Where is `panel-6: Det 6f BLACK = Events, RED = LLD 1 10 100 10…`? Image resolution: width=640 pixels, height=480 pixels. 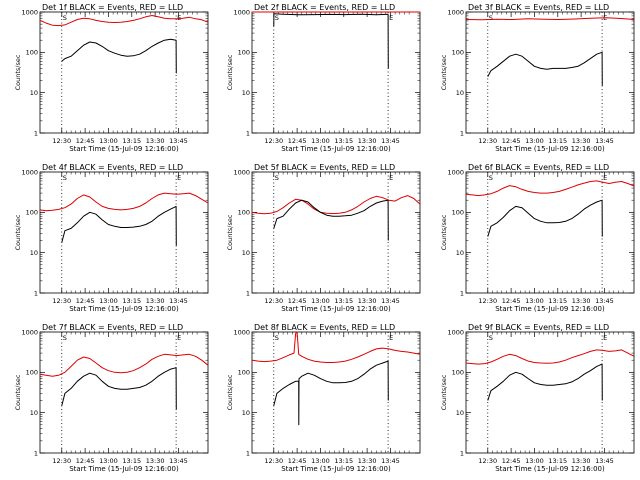 panel-6: Det 6f BLACK = Events, RED = LLD 1 10 100 10… is located at coordinates (537, 238).